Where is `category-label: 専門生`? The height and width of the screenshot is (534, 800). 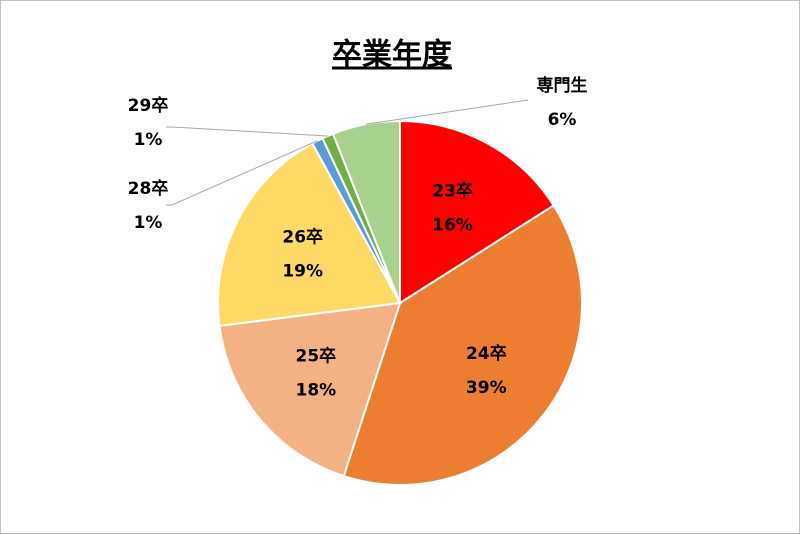
category-label: 専門生 is located at coordinates (562, 85).